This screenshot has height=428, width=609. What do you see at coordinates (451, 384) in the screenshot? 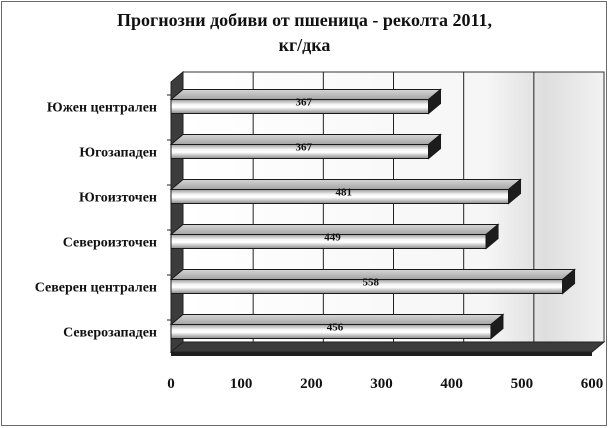
I see `x-tick-label: 400` at bounding box center [451, 384].